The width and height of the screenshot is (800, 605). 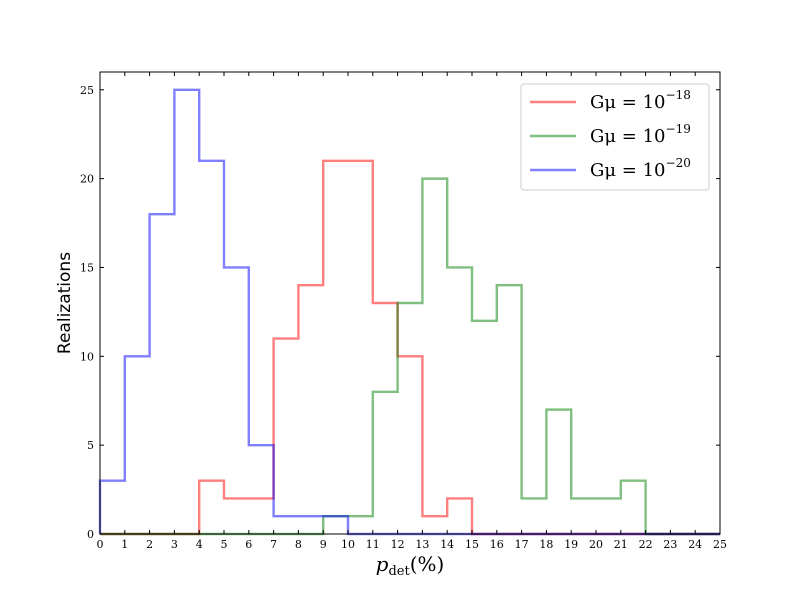 What do you see at coordinates (273, 544) in the screenshot?
I see `x-tick-label: 7` at bounding box center [273, 544].